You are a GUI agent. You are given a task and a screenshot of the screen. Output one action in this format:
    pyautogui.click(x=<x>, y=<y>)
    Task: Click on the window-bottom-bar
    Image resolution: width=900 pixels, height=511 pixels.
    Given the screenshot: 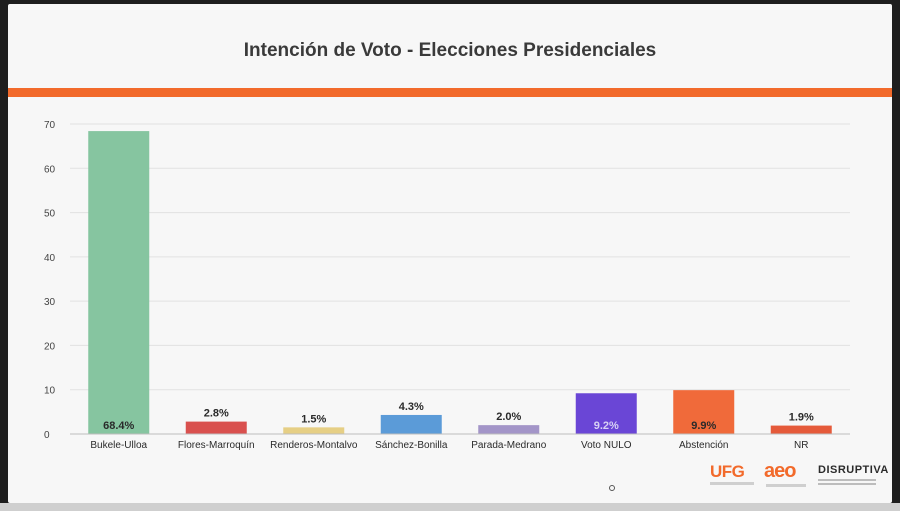 What is the action you would take?
    pyautogui.click(x=450, y=507)
    